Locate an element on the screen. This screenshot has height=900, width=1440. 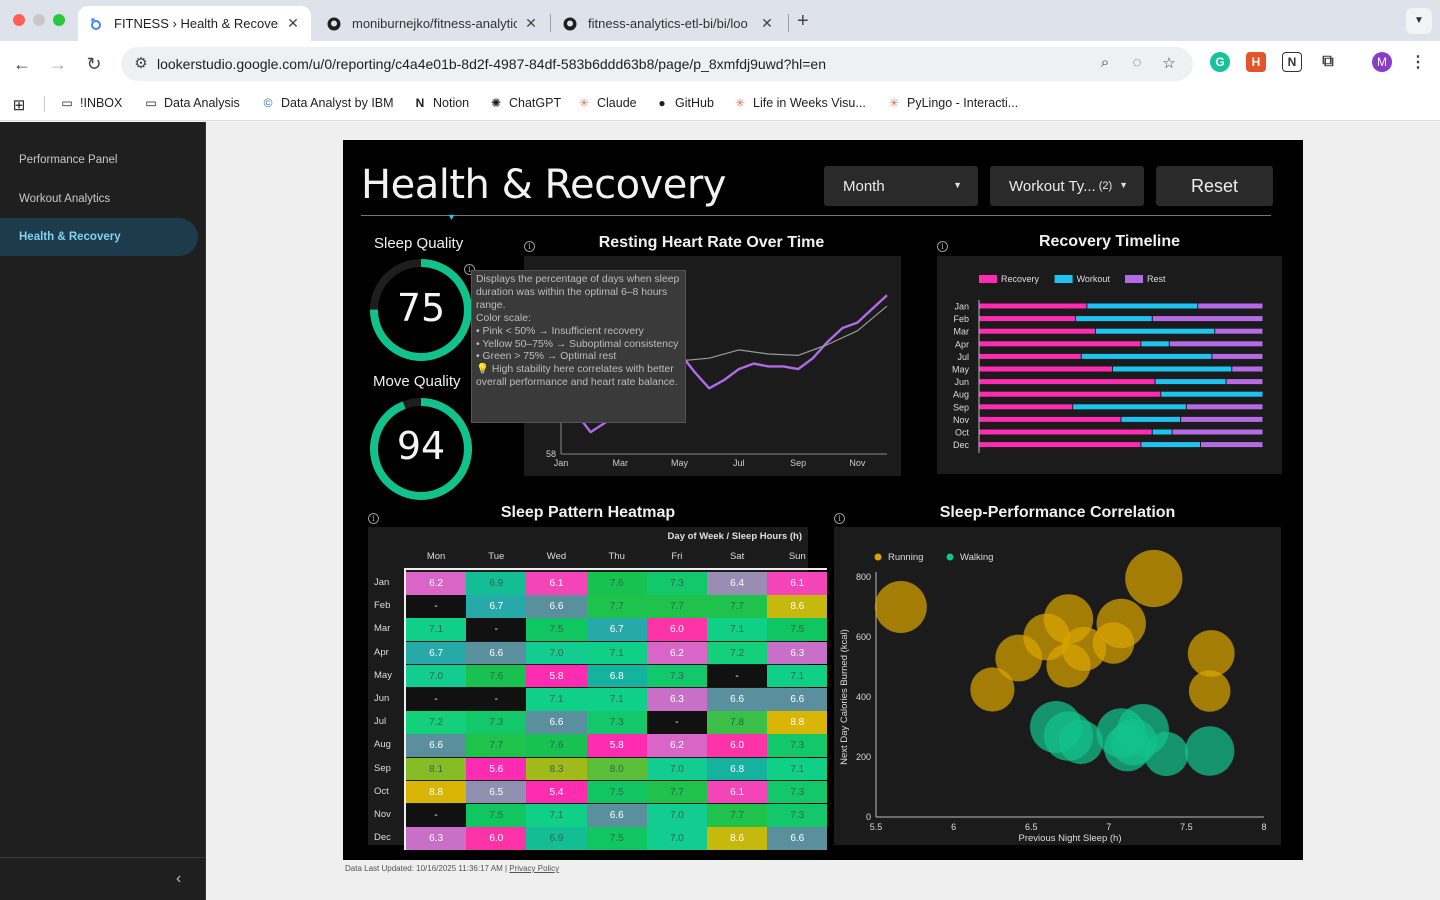
heatmap-cell: 8.3 is located at coordinates (556, 769).